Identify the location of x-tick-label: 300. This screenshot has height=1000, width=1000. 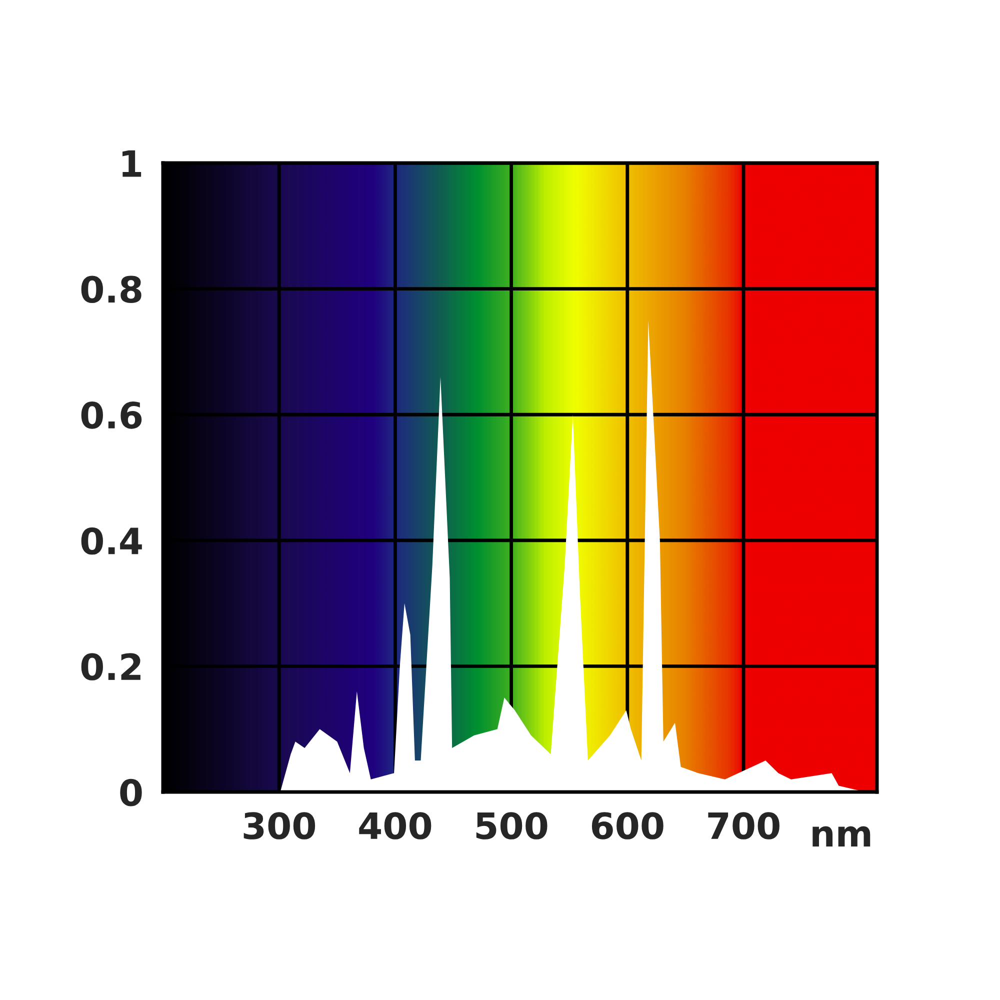
(280, 826).